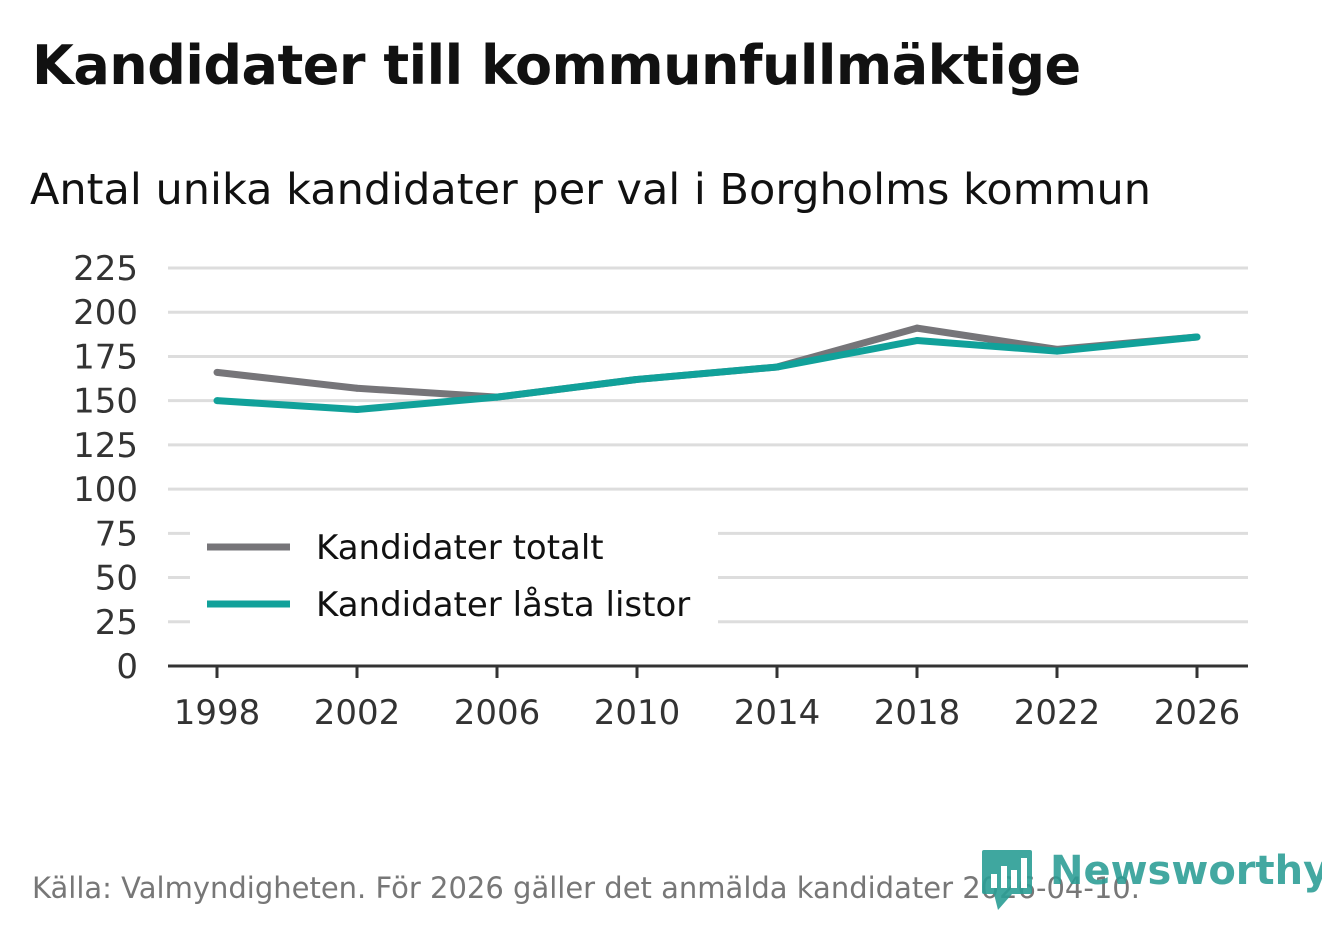  Describe the element at coordinates (105, 313) in the screenshot. I see `y-tick-label: 200` at that location.